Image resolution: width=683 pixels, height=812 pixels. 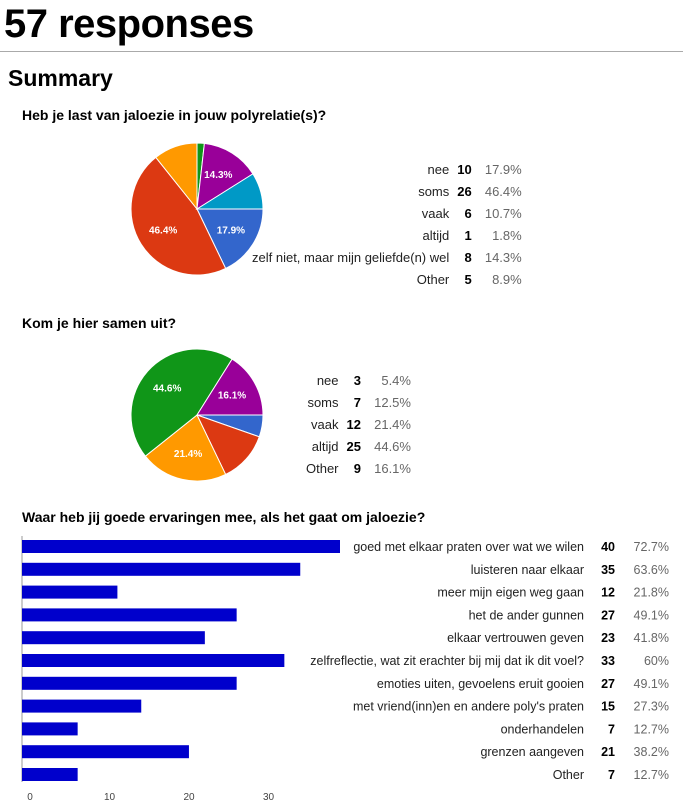 What do you see at coordinates (503, 191) in the screenshot?
I see `legend-percent: 46.4%` at bounding box center [503, 191].